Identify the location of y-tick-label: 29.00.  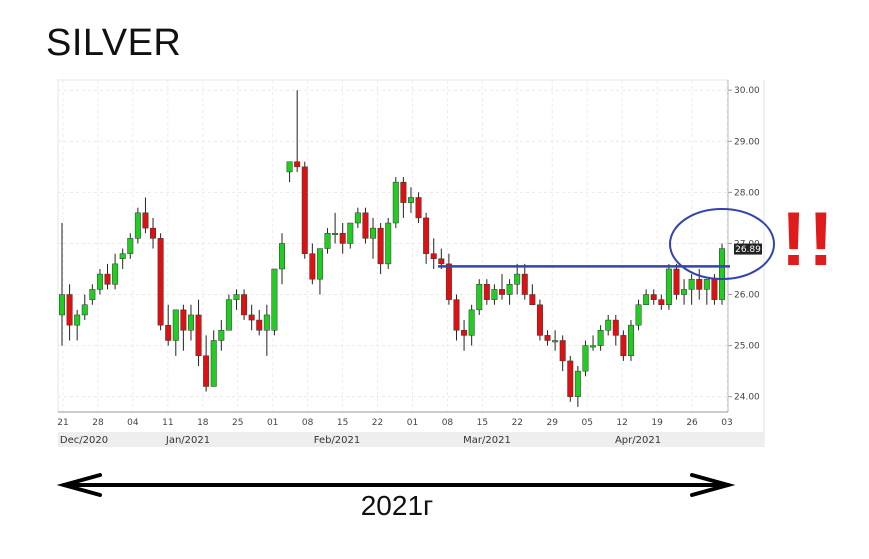
(747, 142).